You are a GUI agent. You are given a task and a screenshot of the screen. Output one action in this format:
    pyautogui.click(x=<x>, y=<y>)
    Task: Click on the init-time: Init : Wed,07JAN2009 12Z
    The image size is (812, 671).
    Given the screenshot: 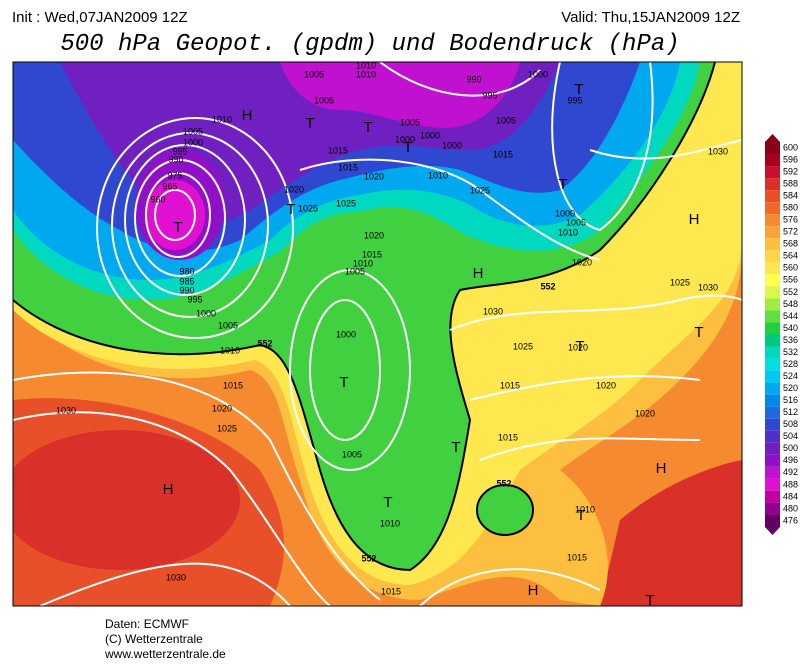 What is the action you would take?
    pyautogui.click(x=100, y=17)
    